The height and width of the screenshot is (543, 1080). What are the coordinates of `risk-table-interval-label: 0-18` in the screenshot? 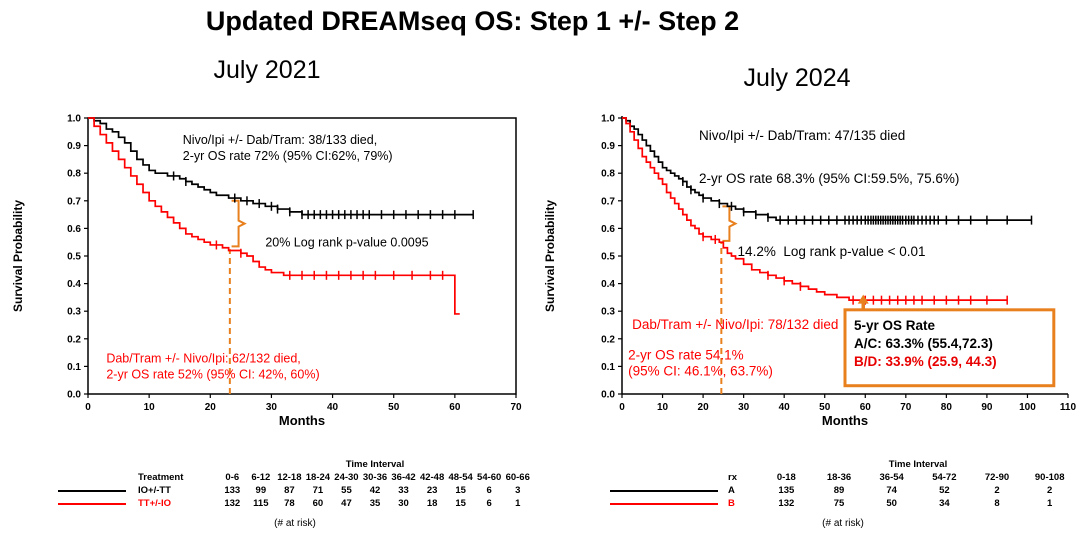 It's located at (786, 477).